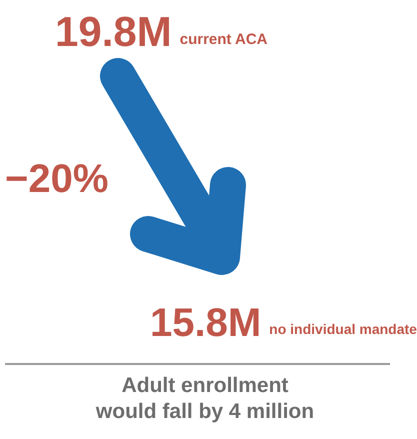  I want to click on text: Adult enrollment would fall by 4 million, so click(204, 398).